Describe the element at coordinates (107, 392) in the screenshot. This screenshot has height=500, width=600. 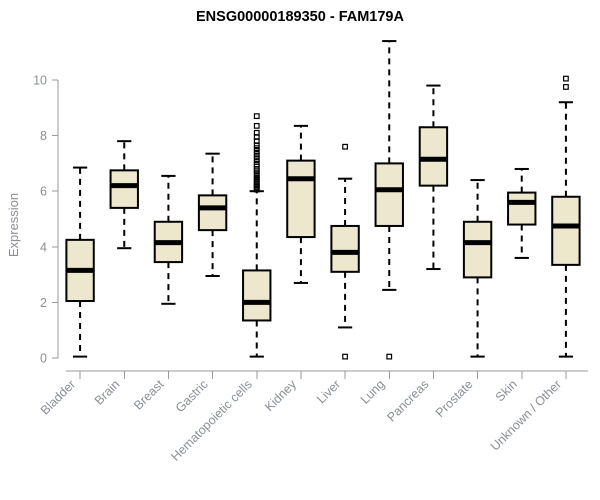
I see `x-axis-category-label: Brain` at that location.